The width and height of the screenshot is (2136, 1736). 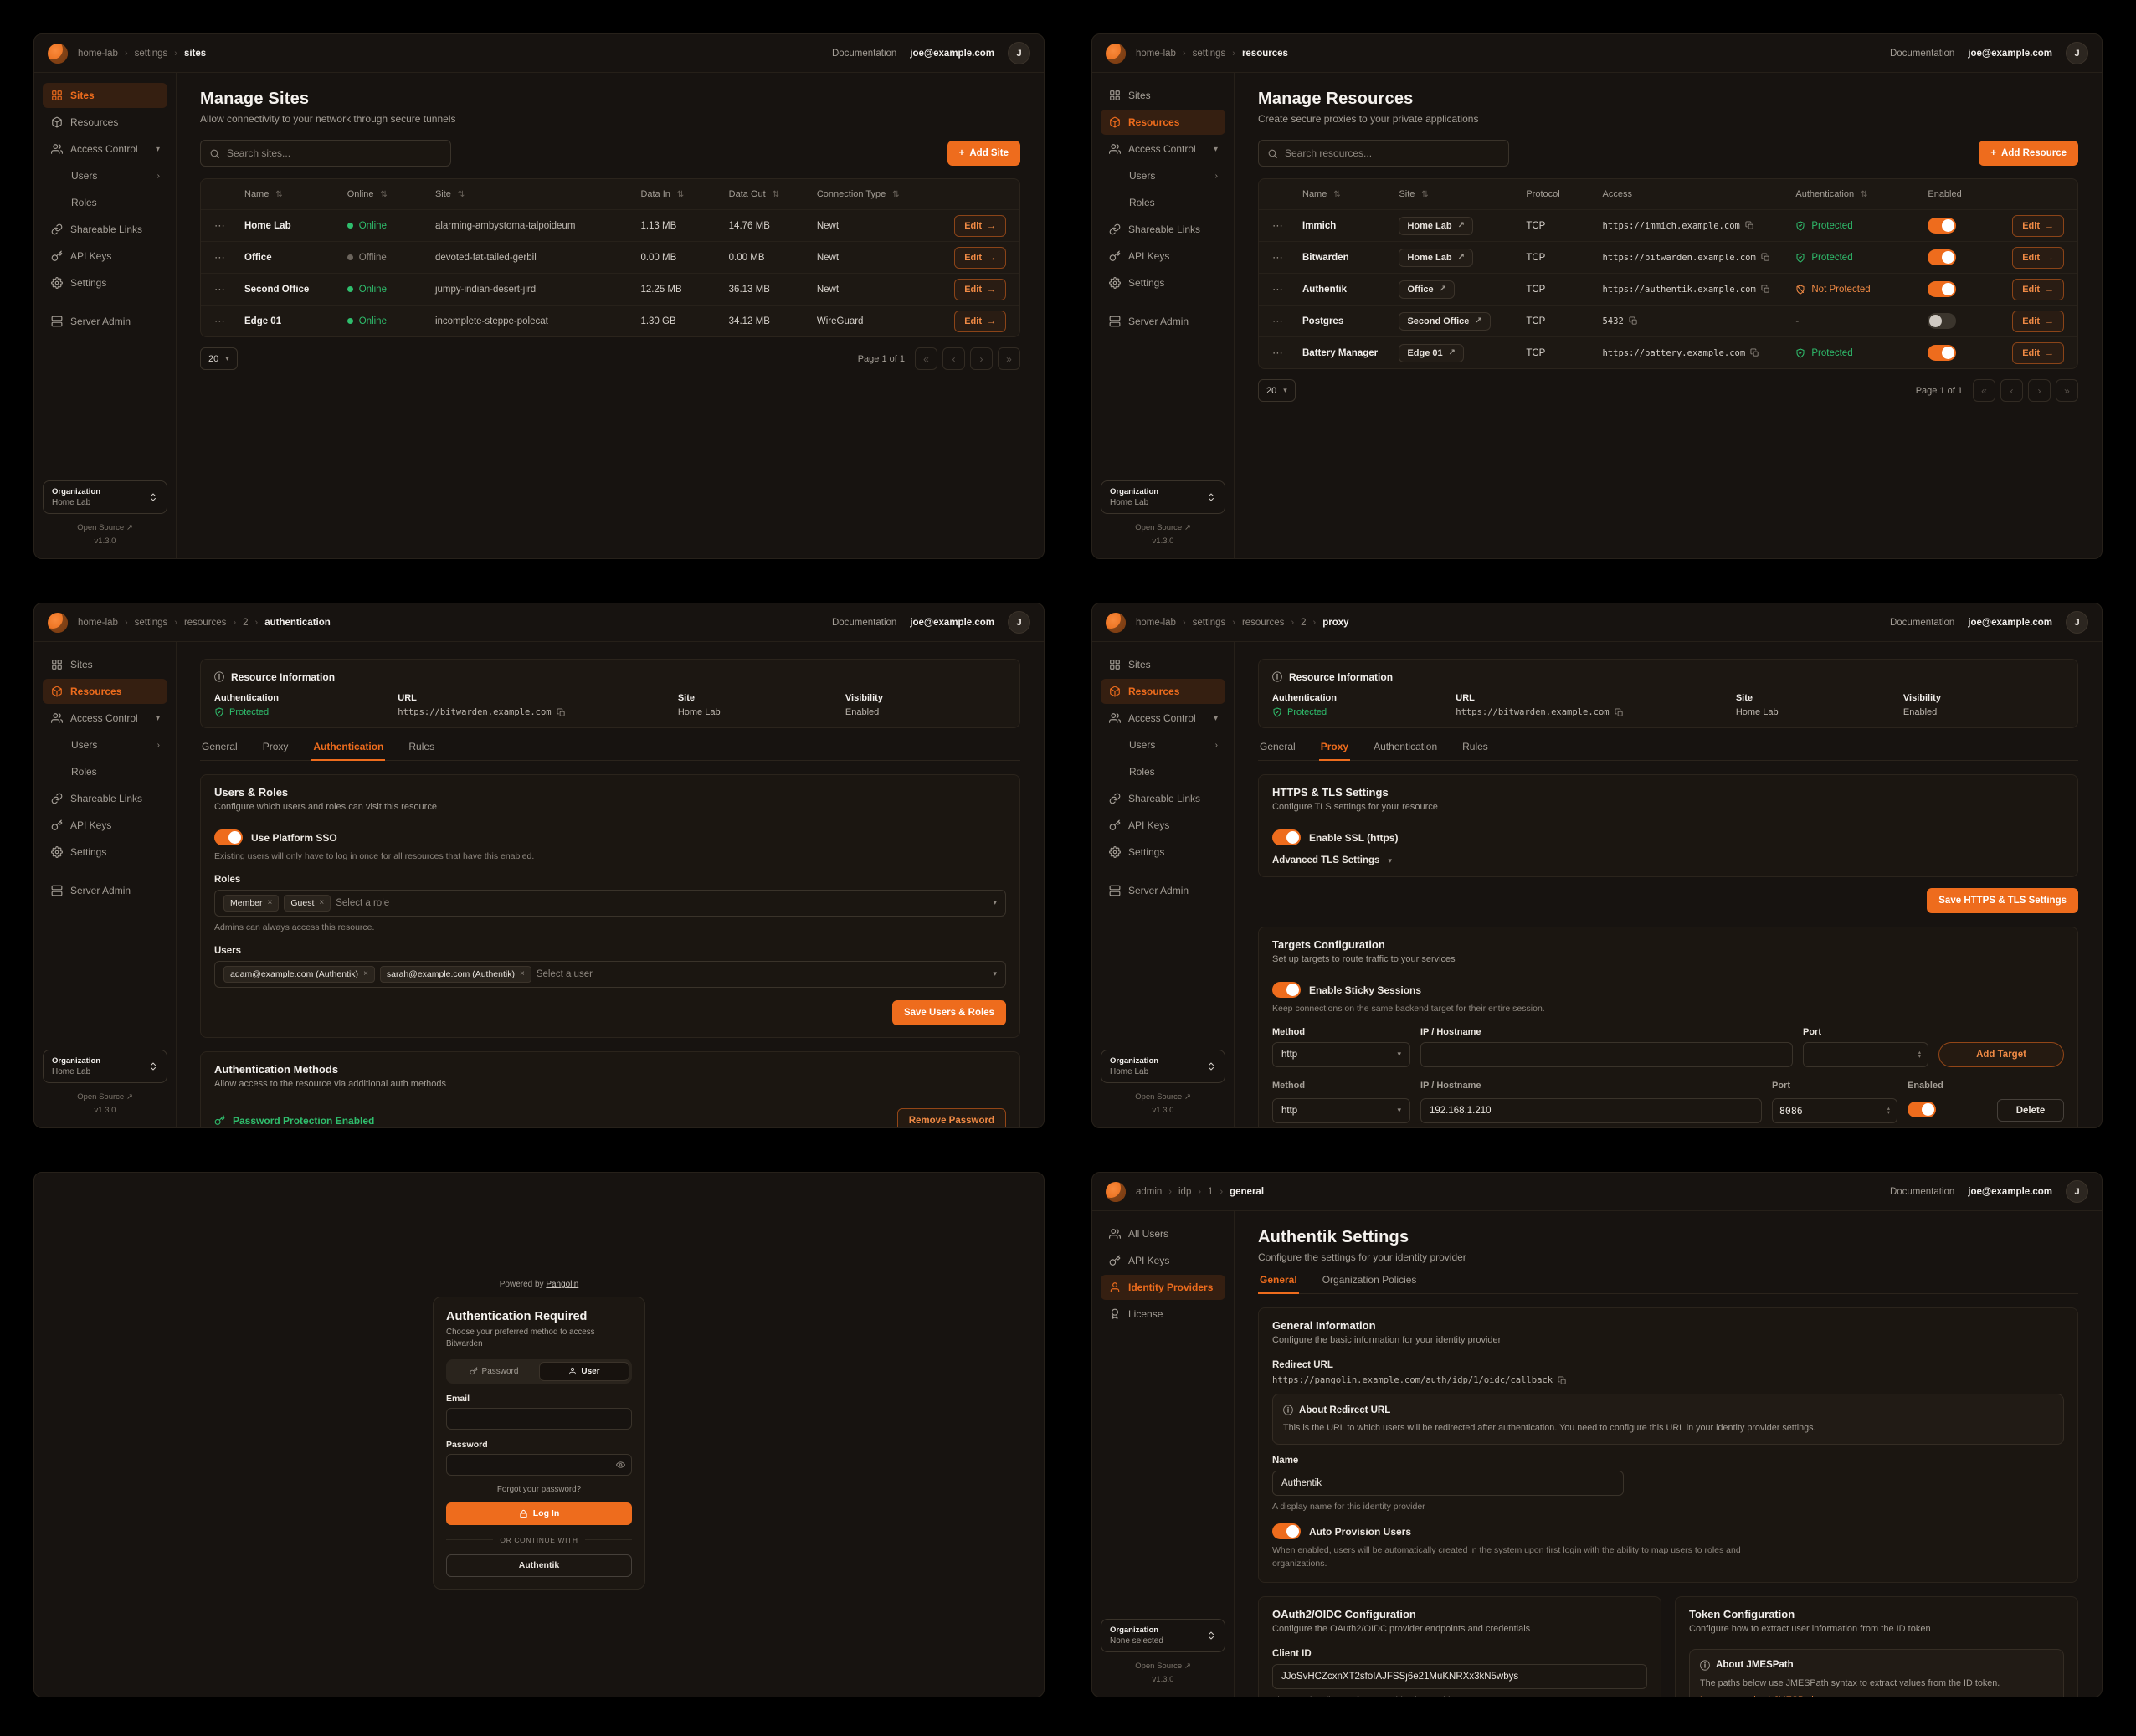 I want to click on breadcrumb-item: admin, so click(x=1150, y=1191).